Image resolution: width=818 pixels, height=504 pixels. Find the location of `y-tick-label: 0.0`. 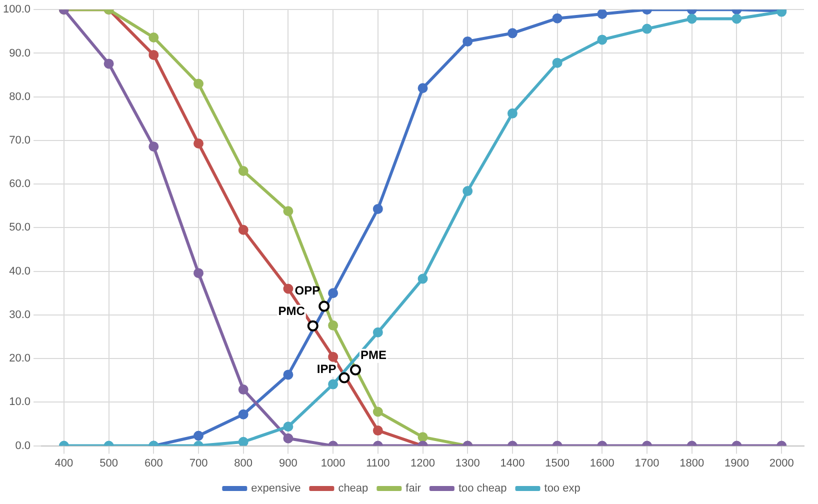

y-tick-label: 0.0 is located at coordinates (23, 446).